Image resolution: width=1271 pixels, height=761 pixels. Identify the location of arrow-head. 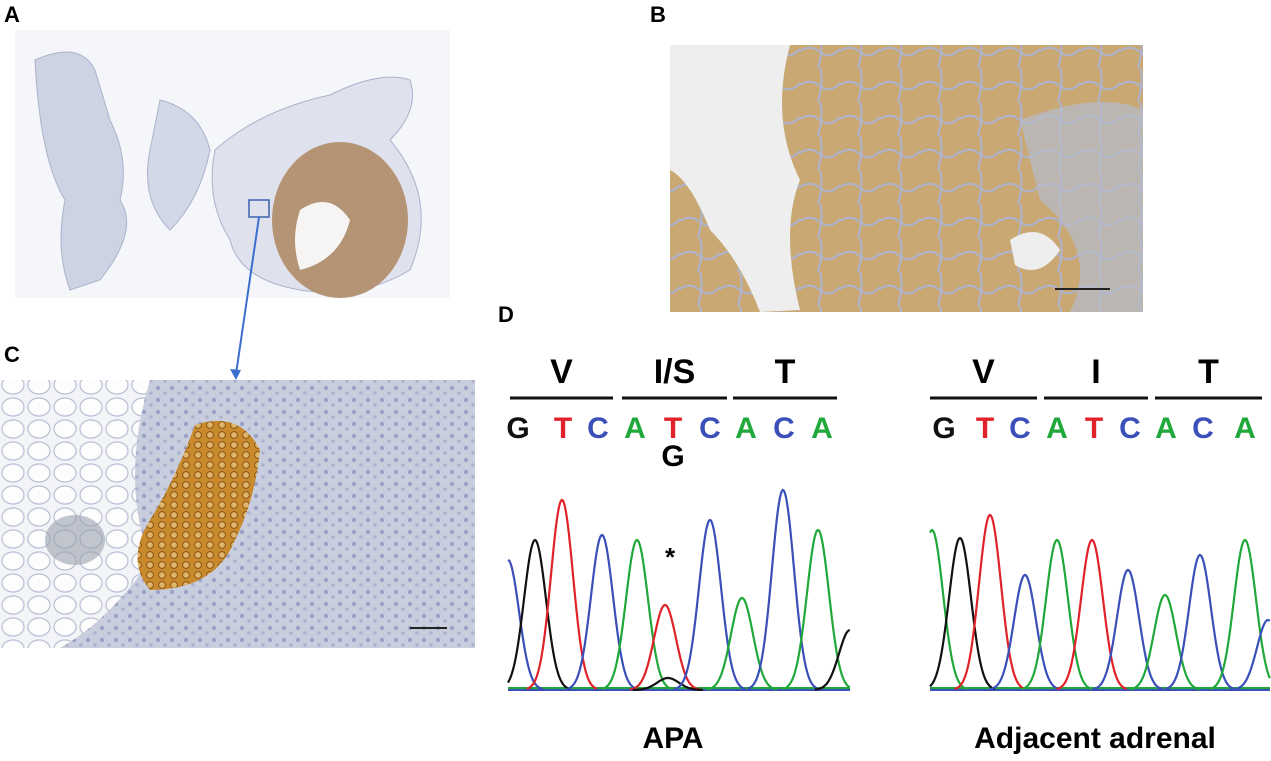
(235, 374).